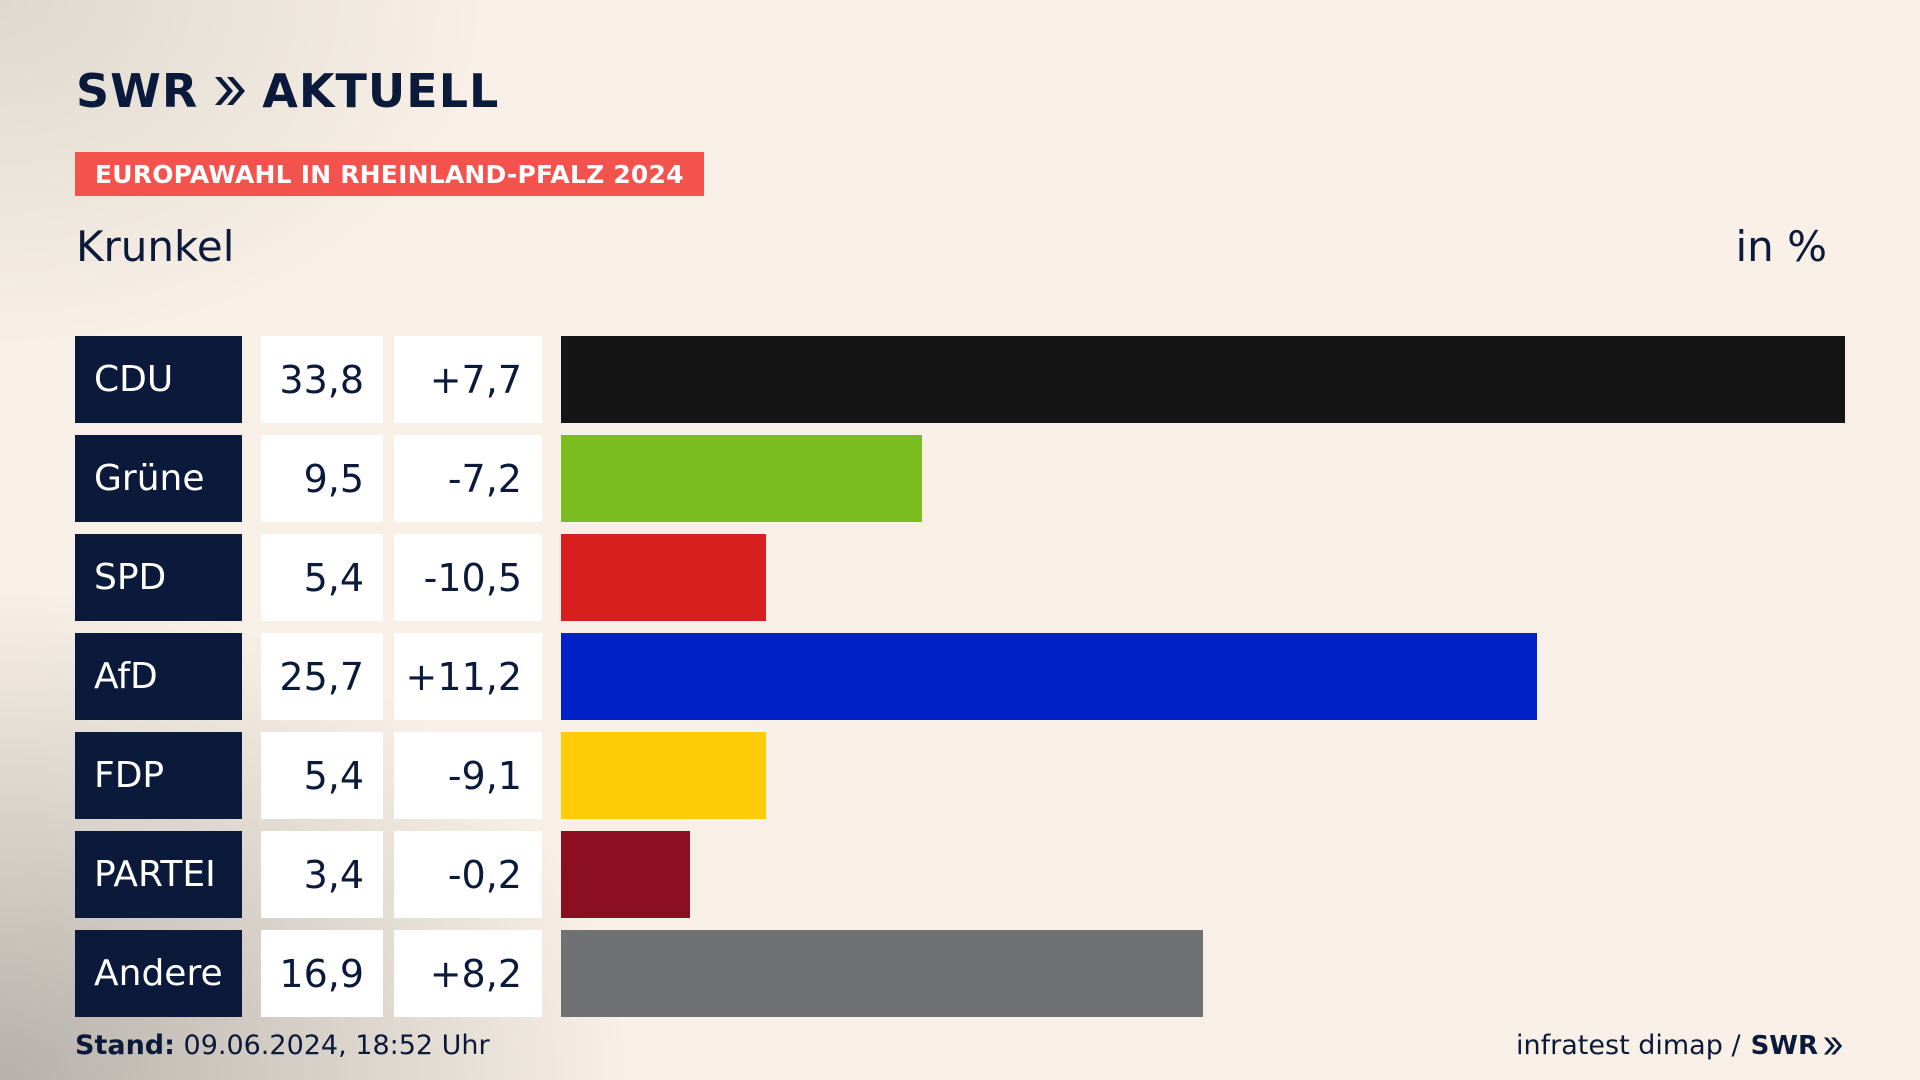  What do you see at coordinates (381, 91) in the screenshot?
I see `logo-aktuell-text: AKTUELL` at bounding box center [381, 91].